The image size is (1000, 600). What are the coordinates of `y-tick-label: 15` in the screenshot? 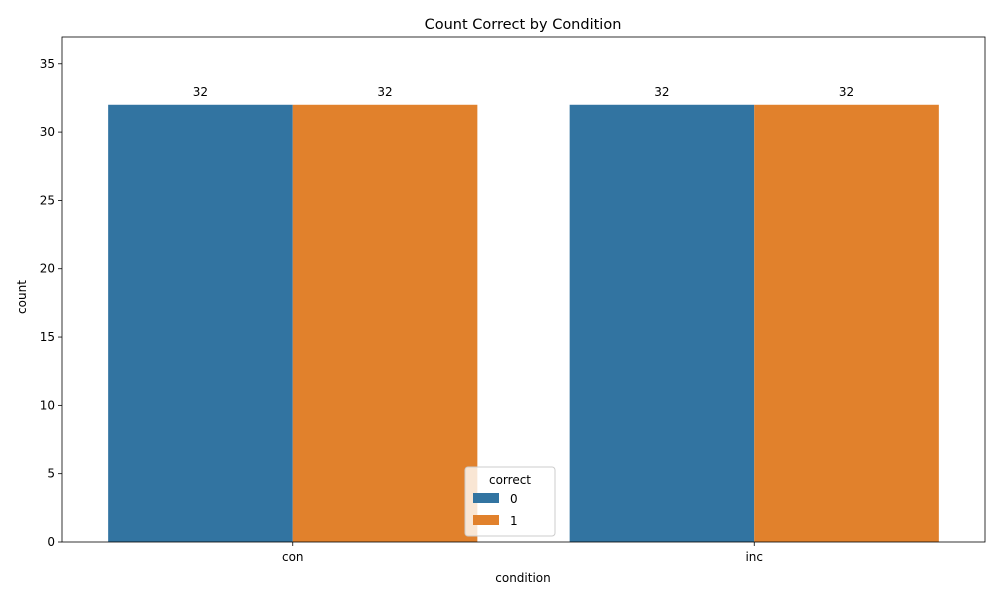 It's located at (47, 337).